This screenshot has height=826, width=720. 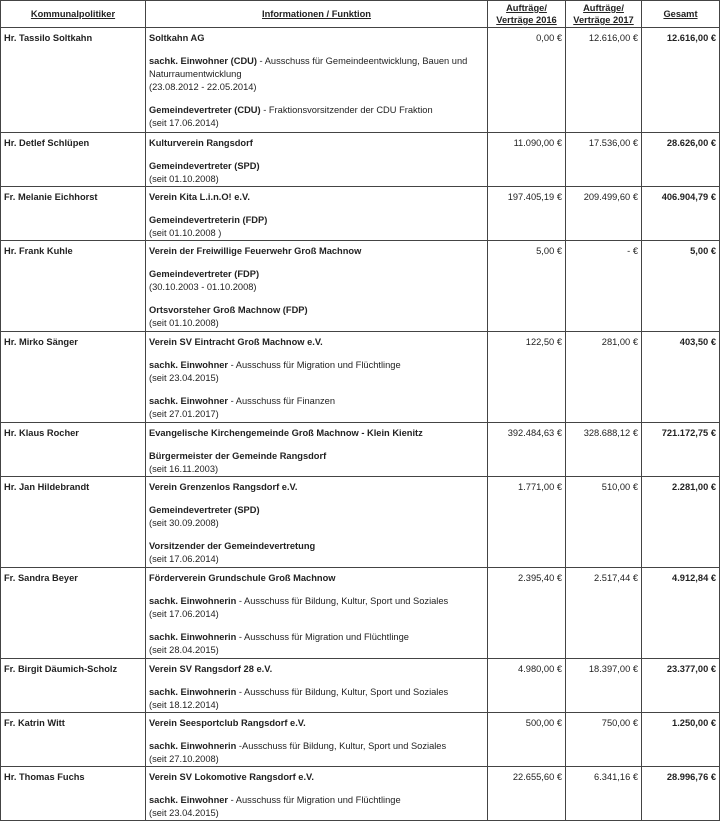 What do you see at coordinates (680, 286) in the screenshot?
I see `amount-total: 5,00 €` at bounding box center [680, 286].